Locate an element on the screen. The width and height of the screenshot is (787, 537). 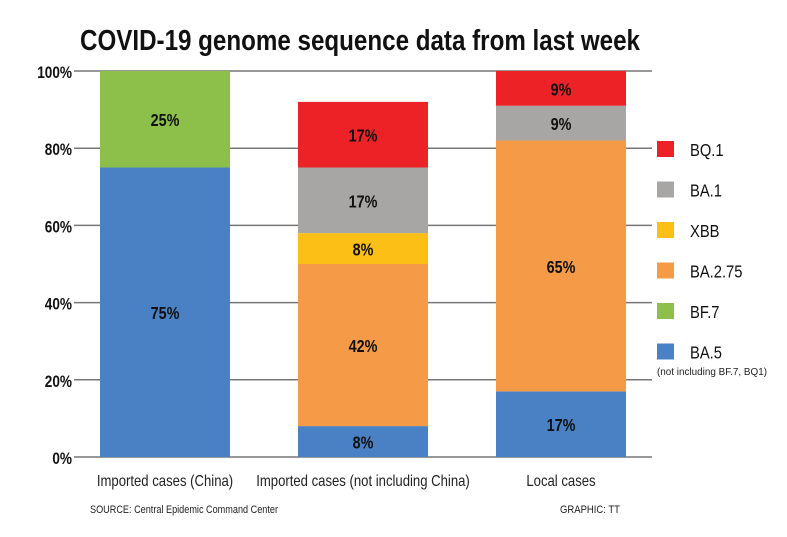
y-tick-label: 100% is located at coordinates (54, 73).